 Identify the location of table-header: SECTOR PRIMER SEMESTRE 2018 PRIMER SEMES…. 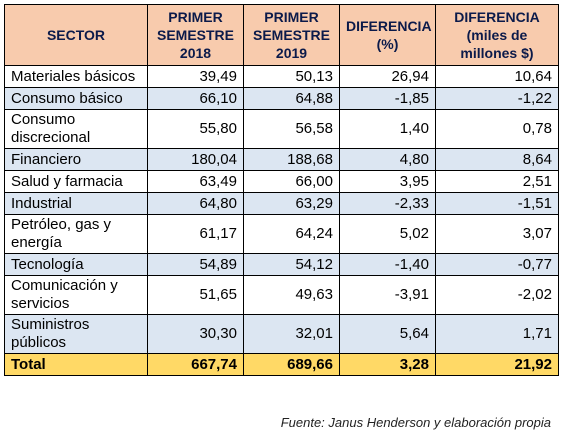
(281, 35).